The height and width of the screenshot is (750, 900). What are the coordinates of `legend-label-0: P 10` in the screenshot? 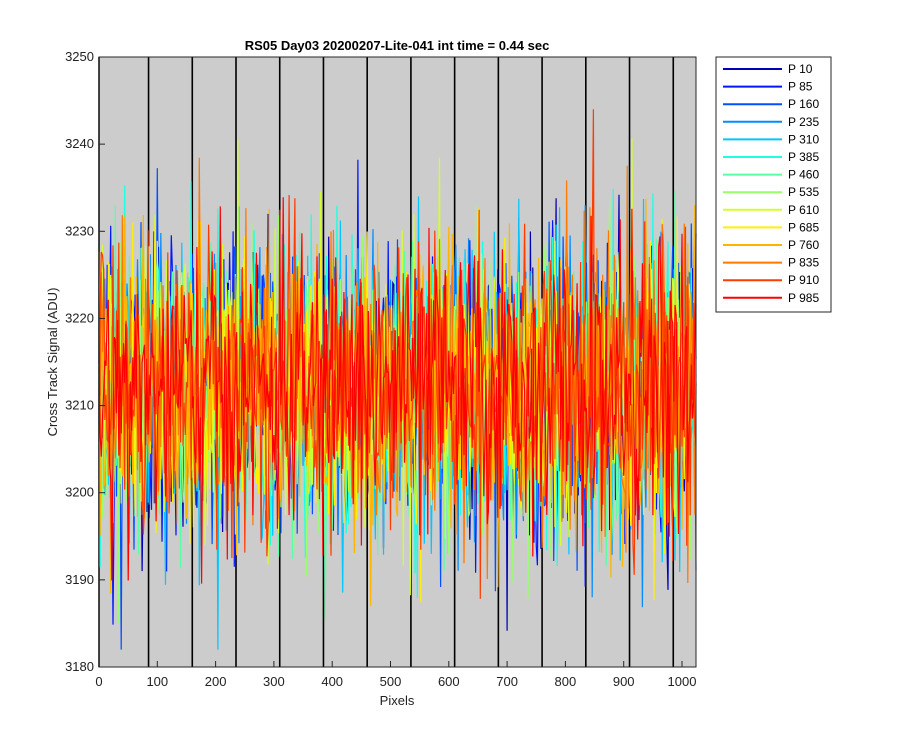 It's located at (800, 69).